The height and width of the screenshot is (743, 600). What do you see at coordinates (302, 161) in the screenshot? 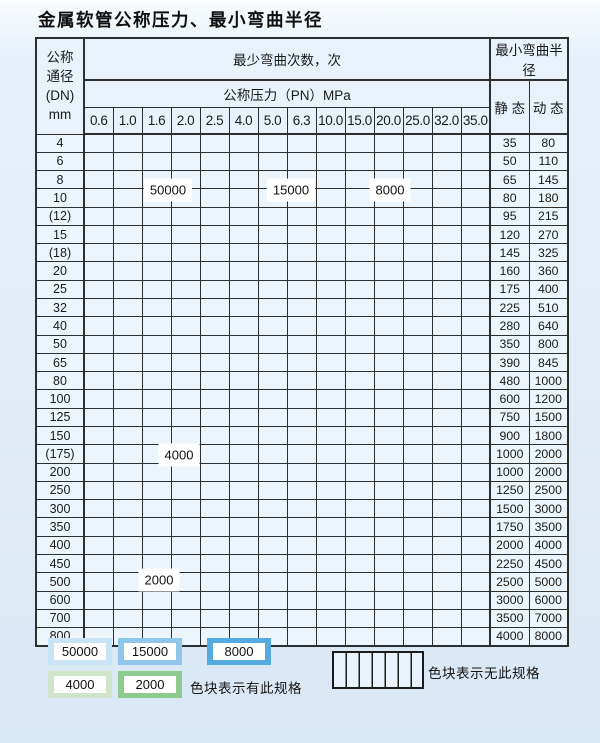
I see `table-row: 6 50 110` at bounding box center [302, 161].